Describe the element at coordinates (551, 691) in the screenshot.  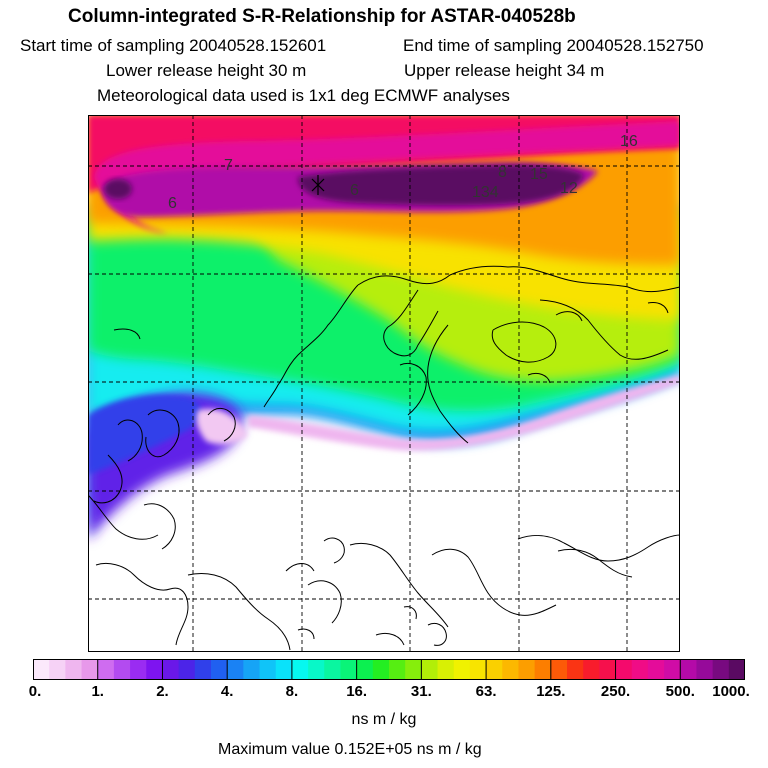
I see `colorbar-tick-label: 125.` at that location.